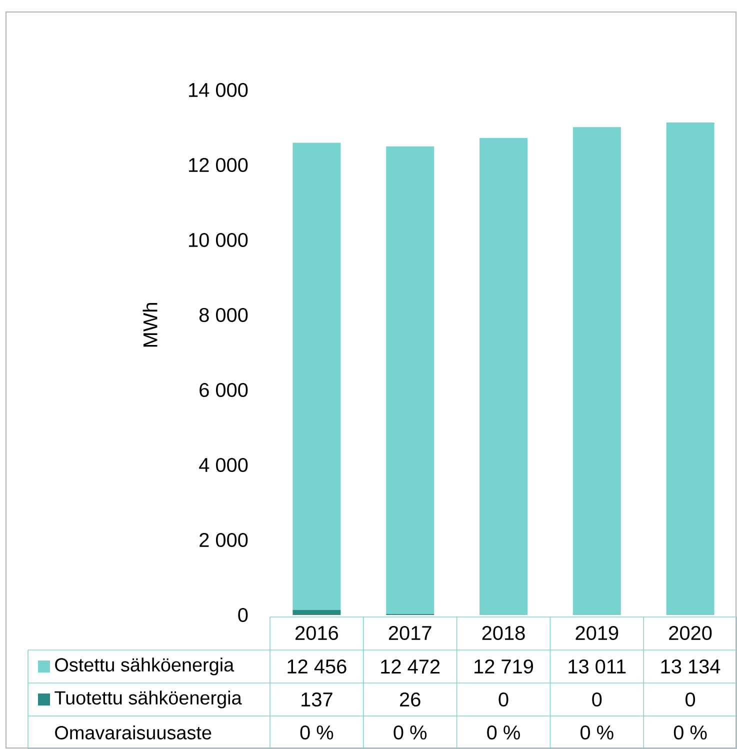  I want to click on text: Omavaraisuusaste, so click(133, 733).